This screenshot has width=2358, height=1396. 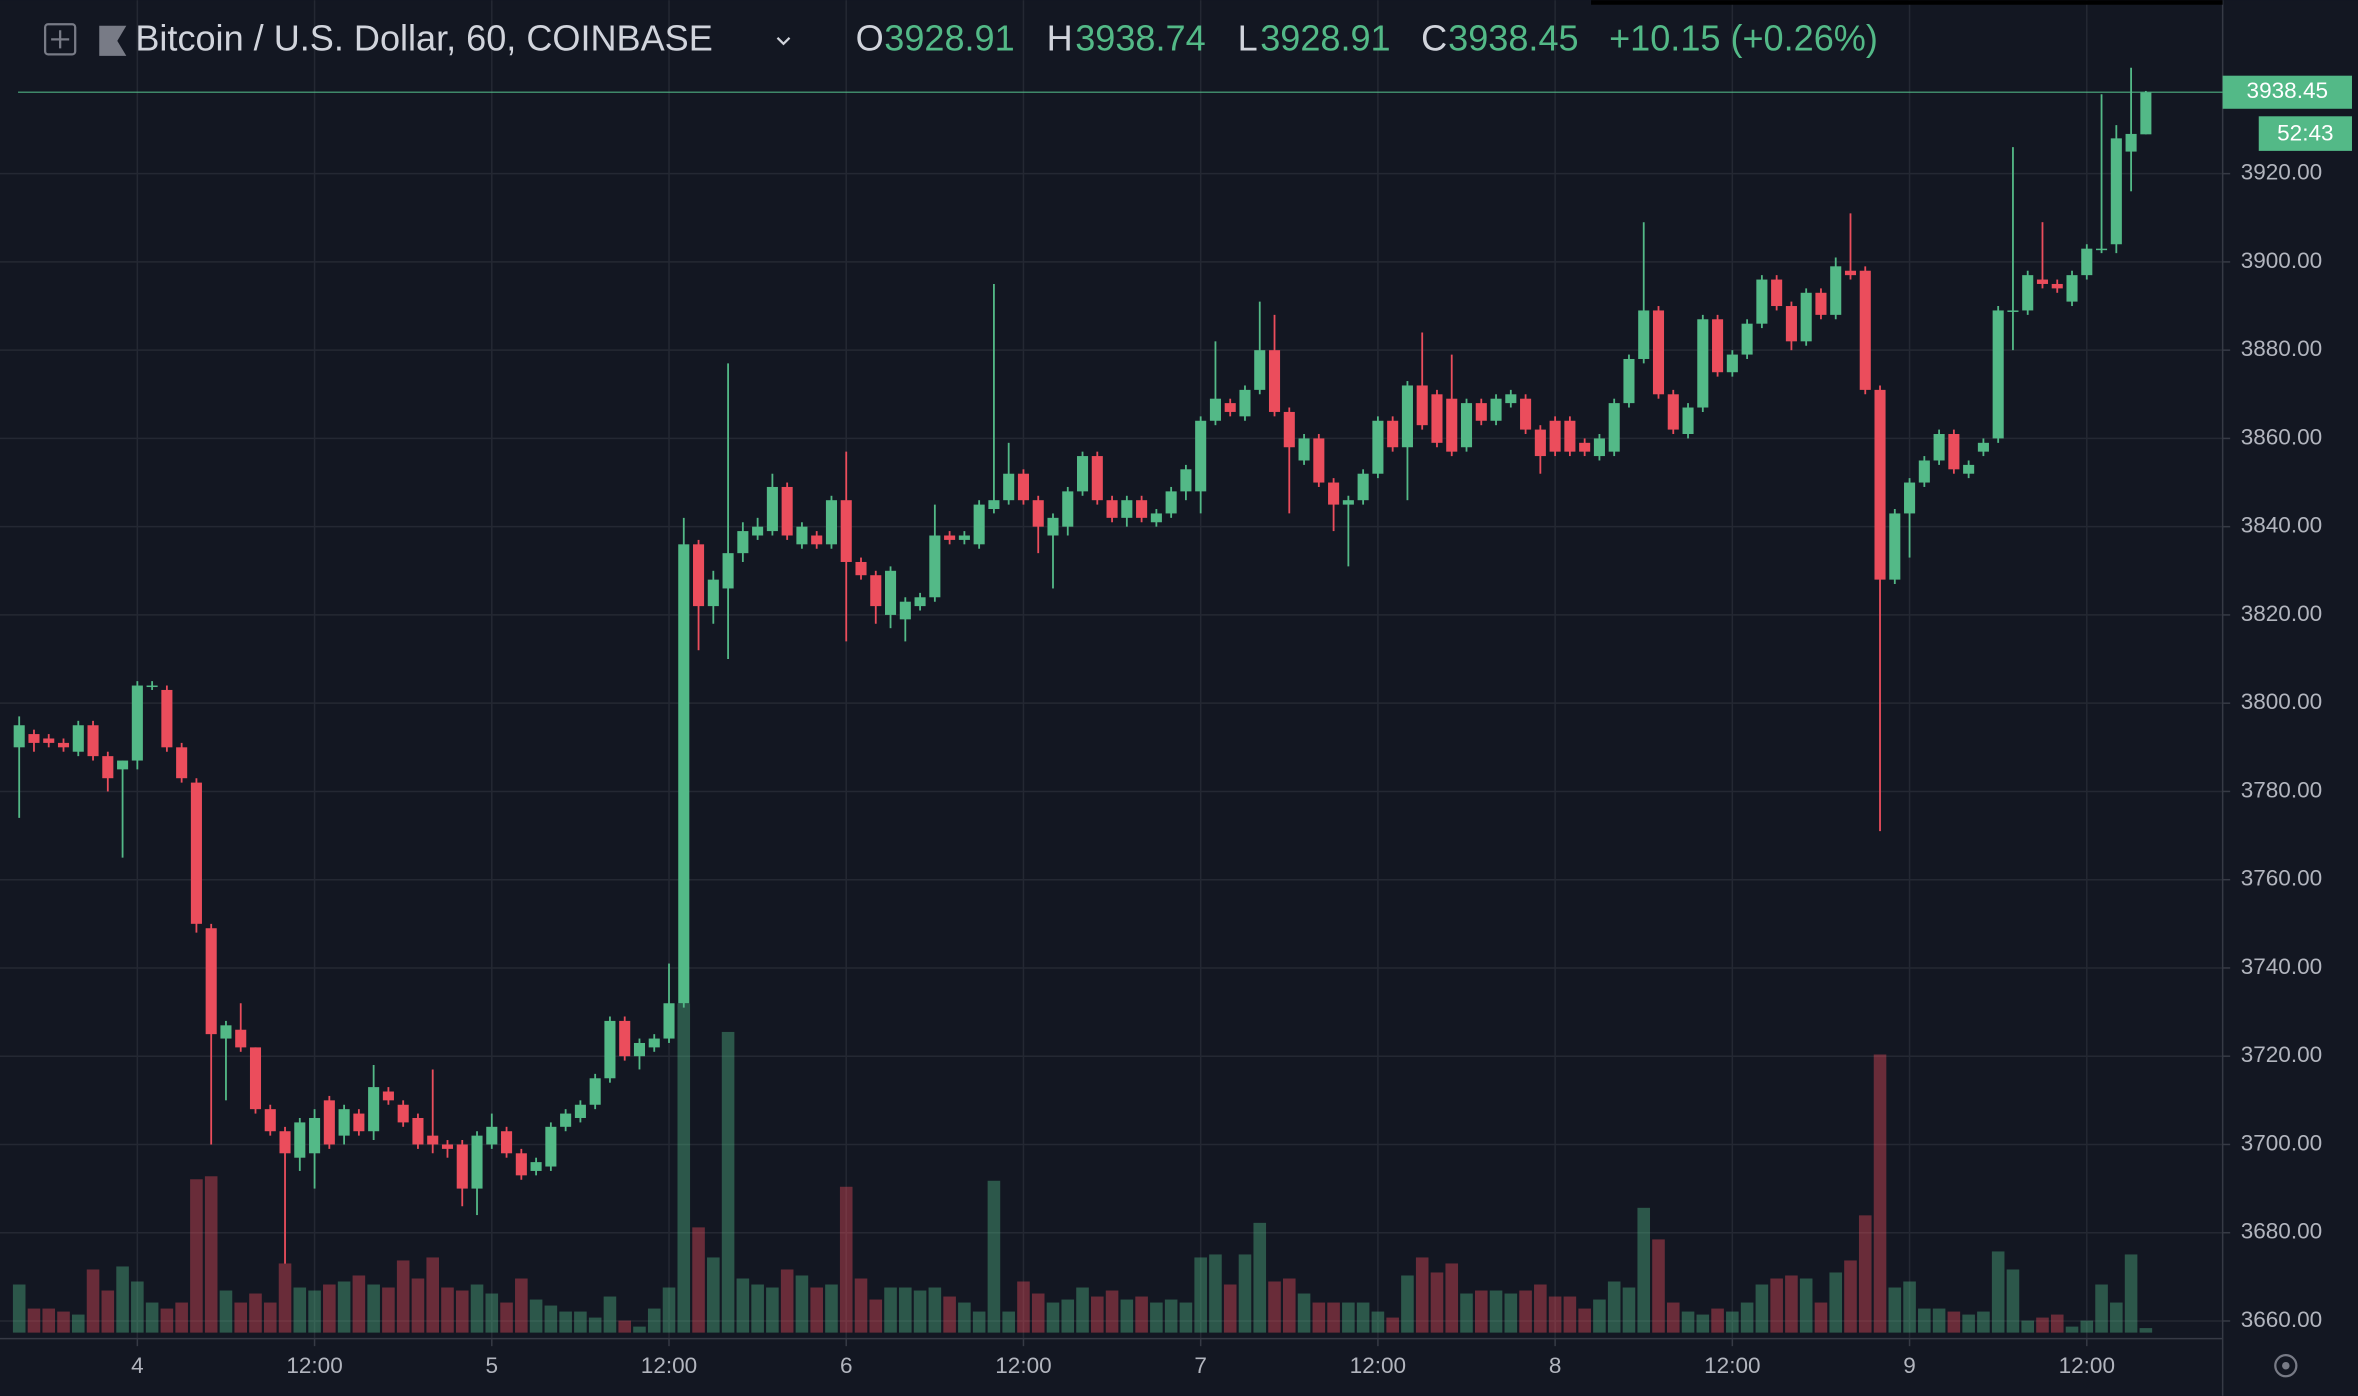 I want to click on flag-icon, so click(x=113, y=40).